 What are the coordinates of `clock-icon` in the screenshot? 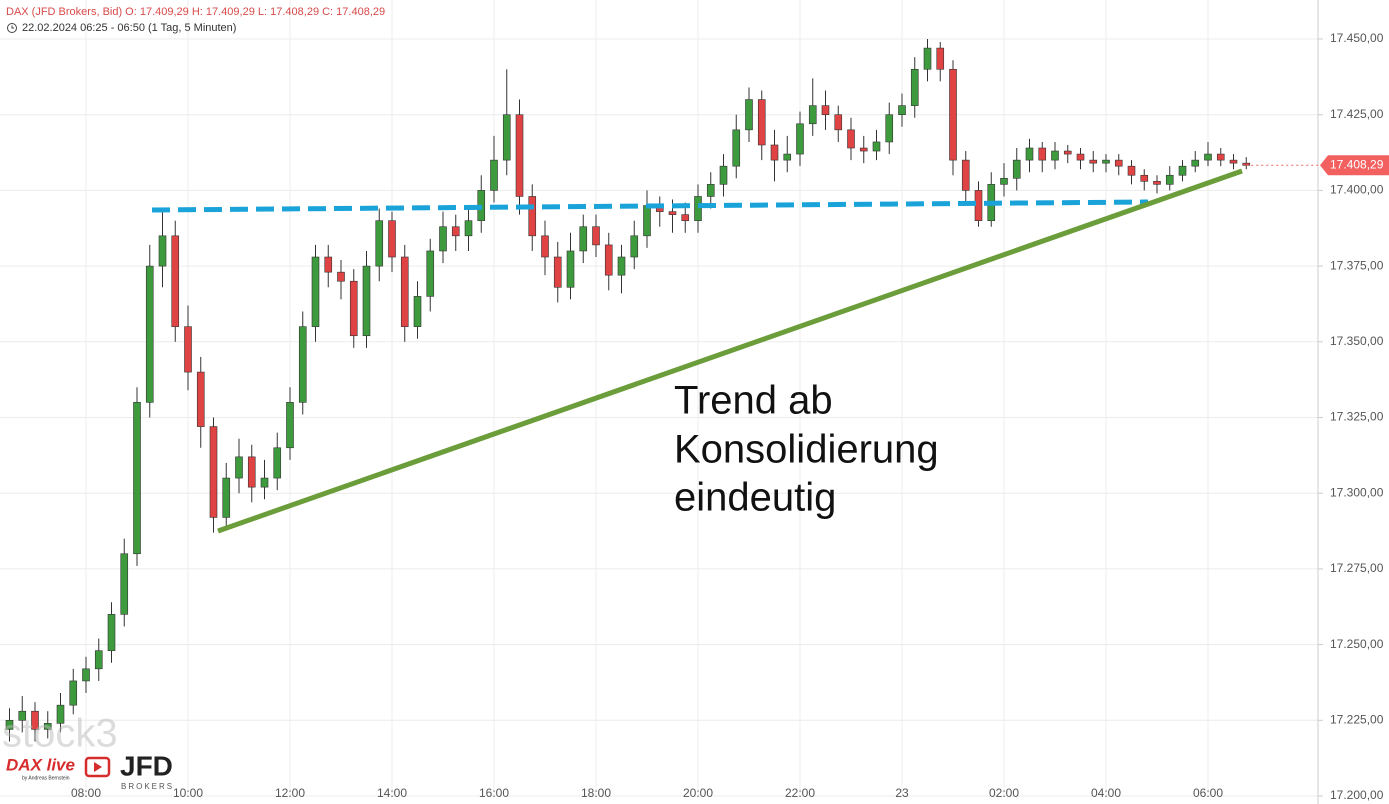 It's located at (12, 28).